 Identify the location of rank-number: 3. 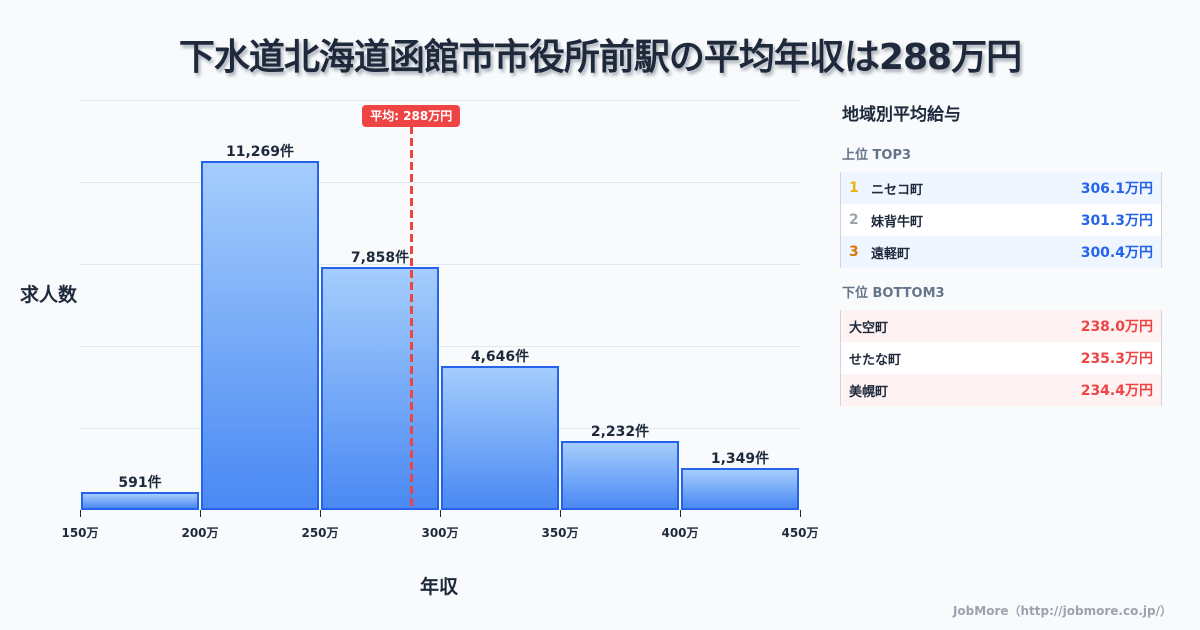
(854, 252).